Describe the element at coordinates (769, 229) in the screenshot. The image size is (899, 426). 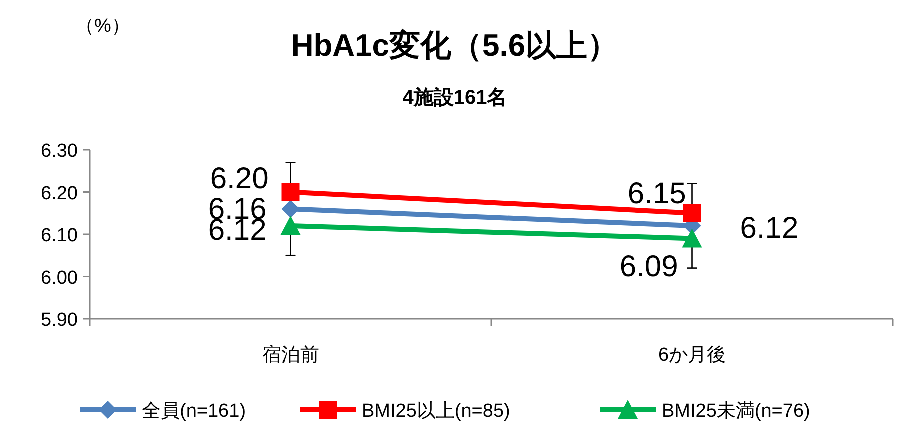
I see `data-label: 6.12` at that location.